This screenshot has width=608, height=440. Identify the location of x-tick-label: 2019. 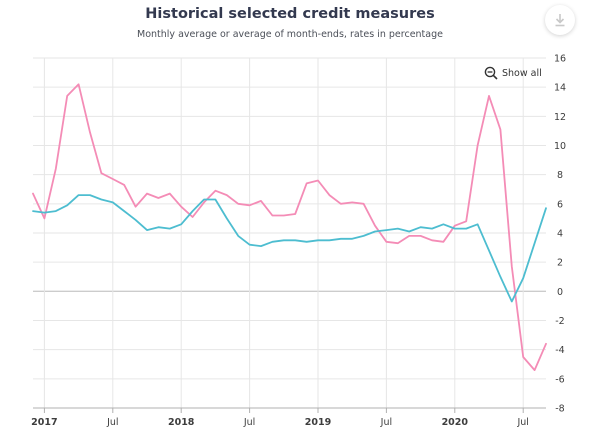
(318, 422).